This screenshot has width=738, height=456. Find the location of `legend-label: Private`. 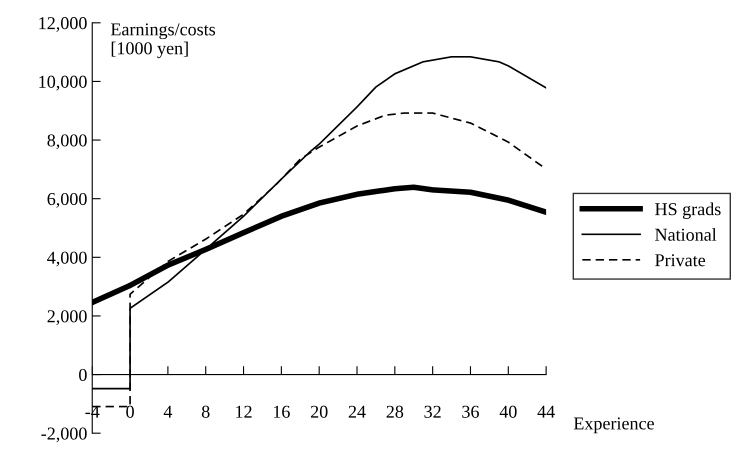

legend-label: Private is located at coordinates (680, 260).